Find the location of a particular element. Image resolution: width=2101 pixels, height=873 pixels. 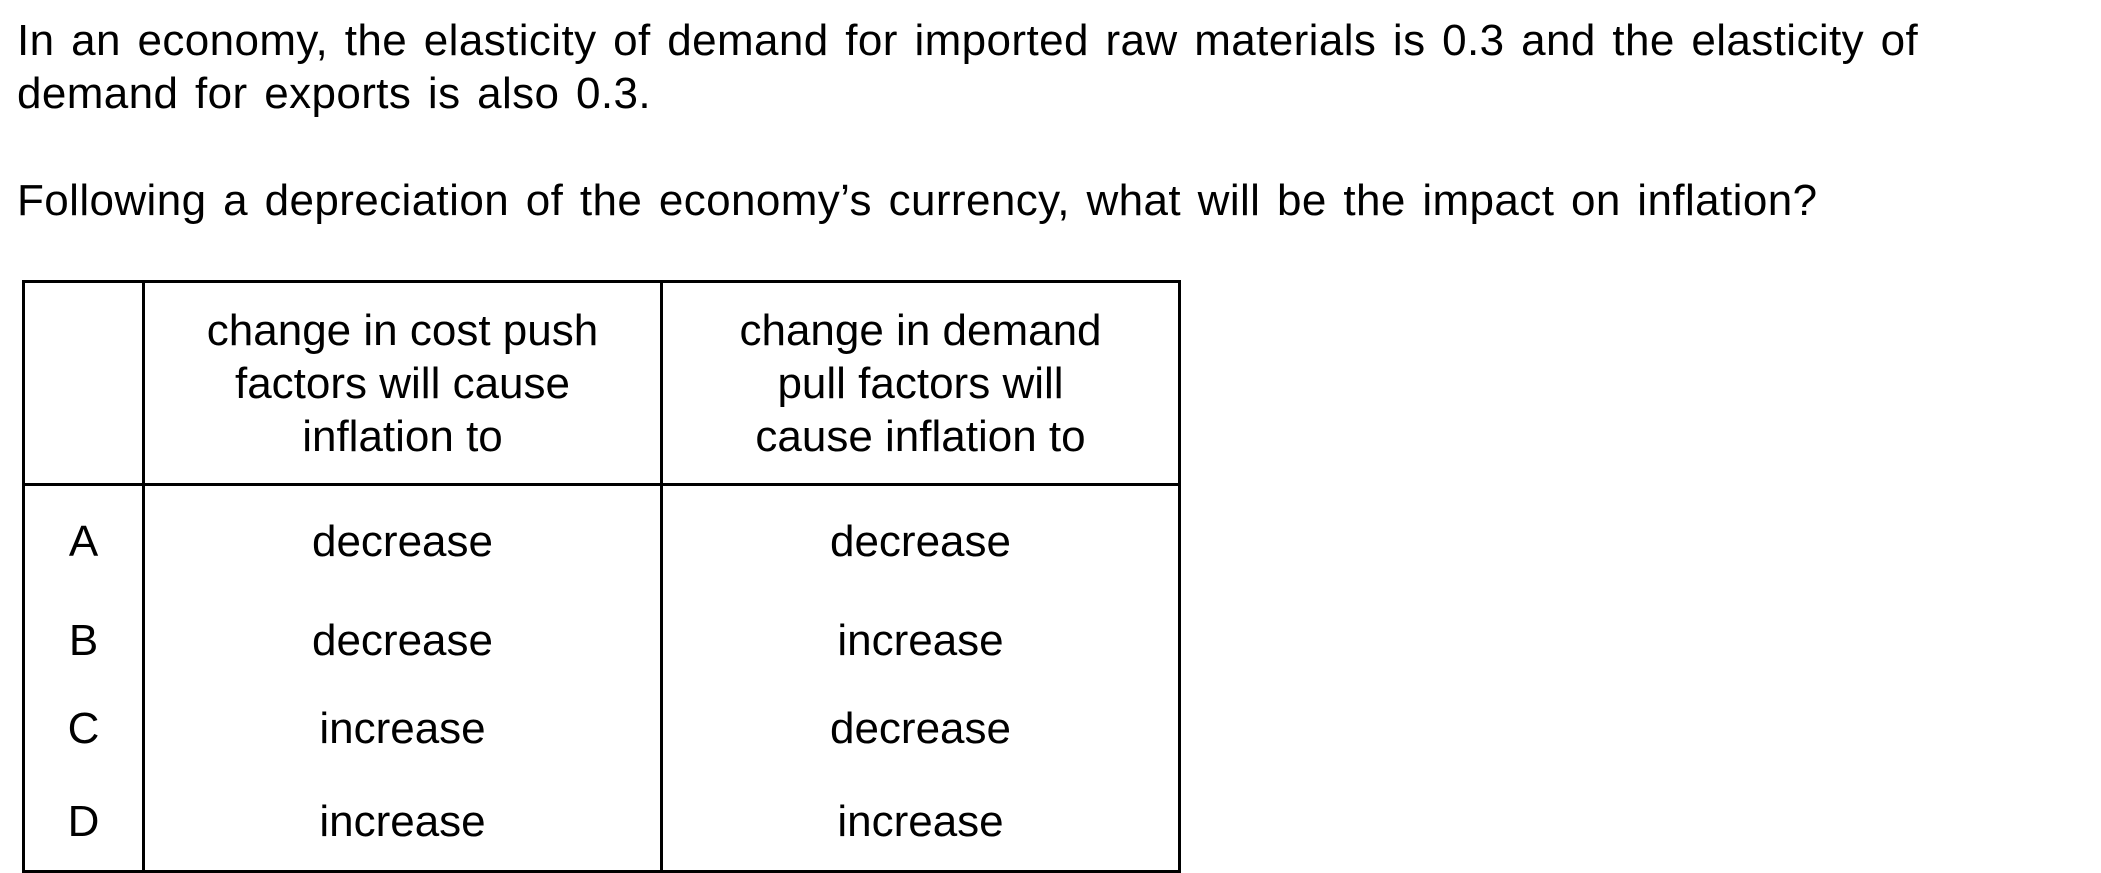

option-d-cost-push: increase is located at coordinates (402, 822).